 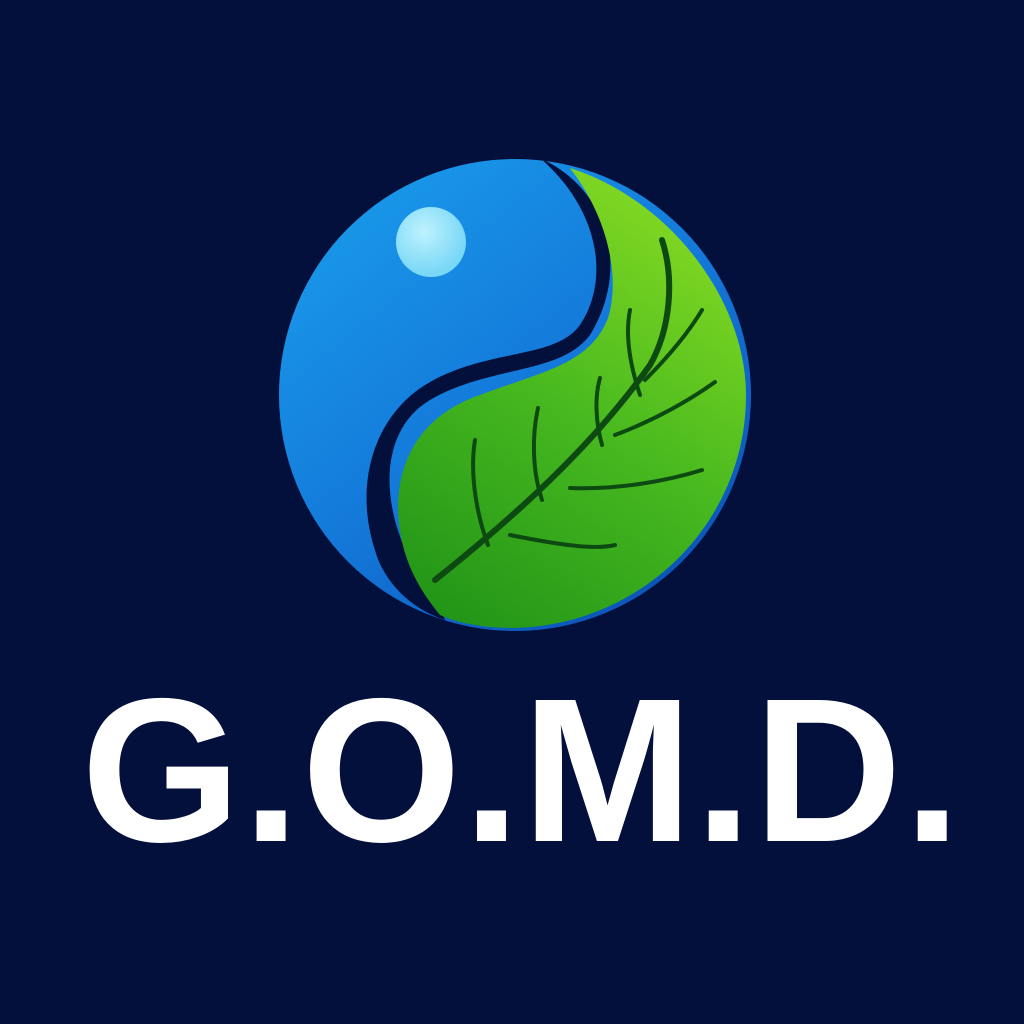 I want to click on separator-swoosh, so click(x=488, y=389).